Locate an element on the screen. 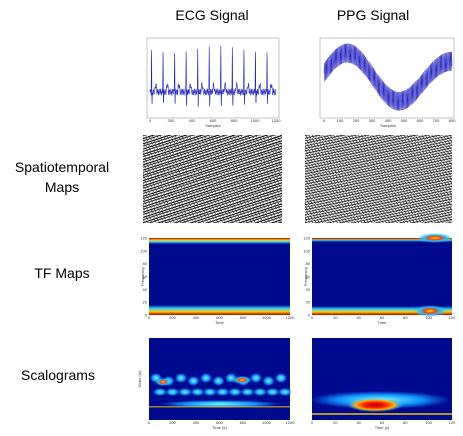  plot-frame is located at coordinates (213, 78).